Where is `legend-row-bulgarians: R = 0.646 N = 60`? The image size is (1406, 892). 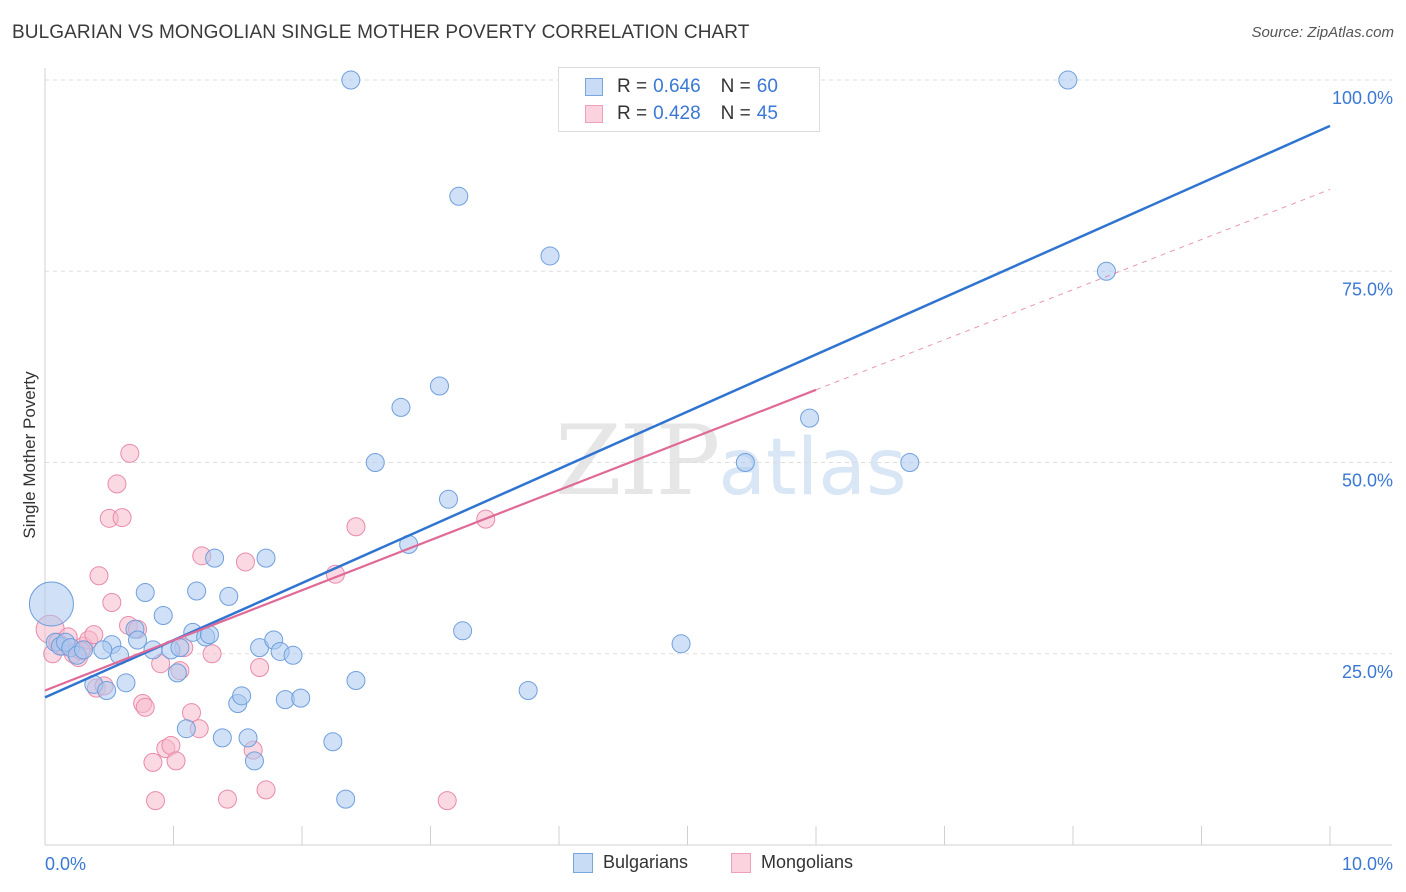 legend-row-bulgarians: R = 0.646 N = 60 is located at coordinates (681, 87).